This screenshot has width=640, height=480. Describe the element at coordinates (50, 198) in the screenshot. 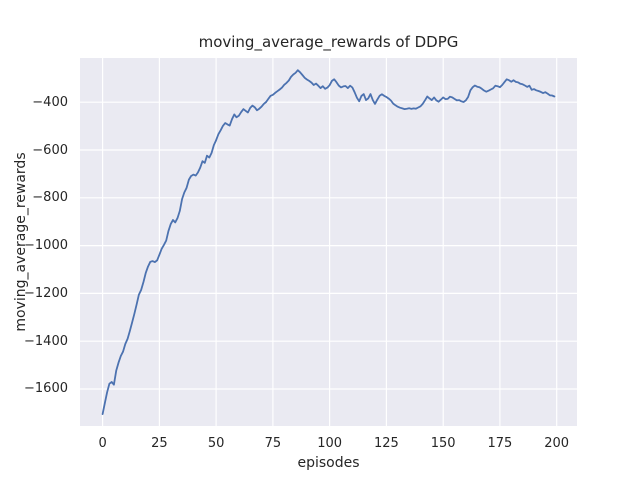

I see `y-tick-label: −800` at that location.